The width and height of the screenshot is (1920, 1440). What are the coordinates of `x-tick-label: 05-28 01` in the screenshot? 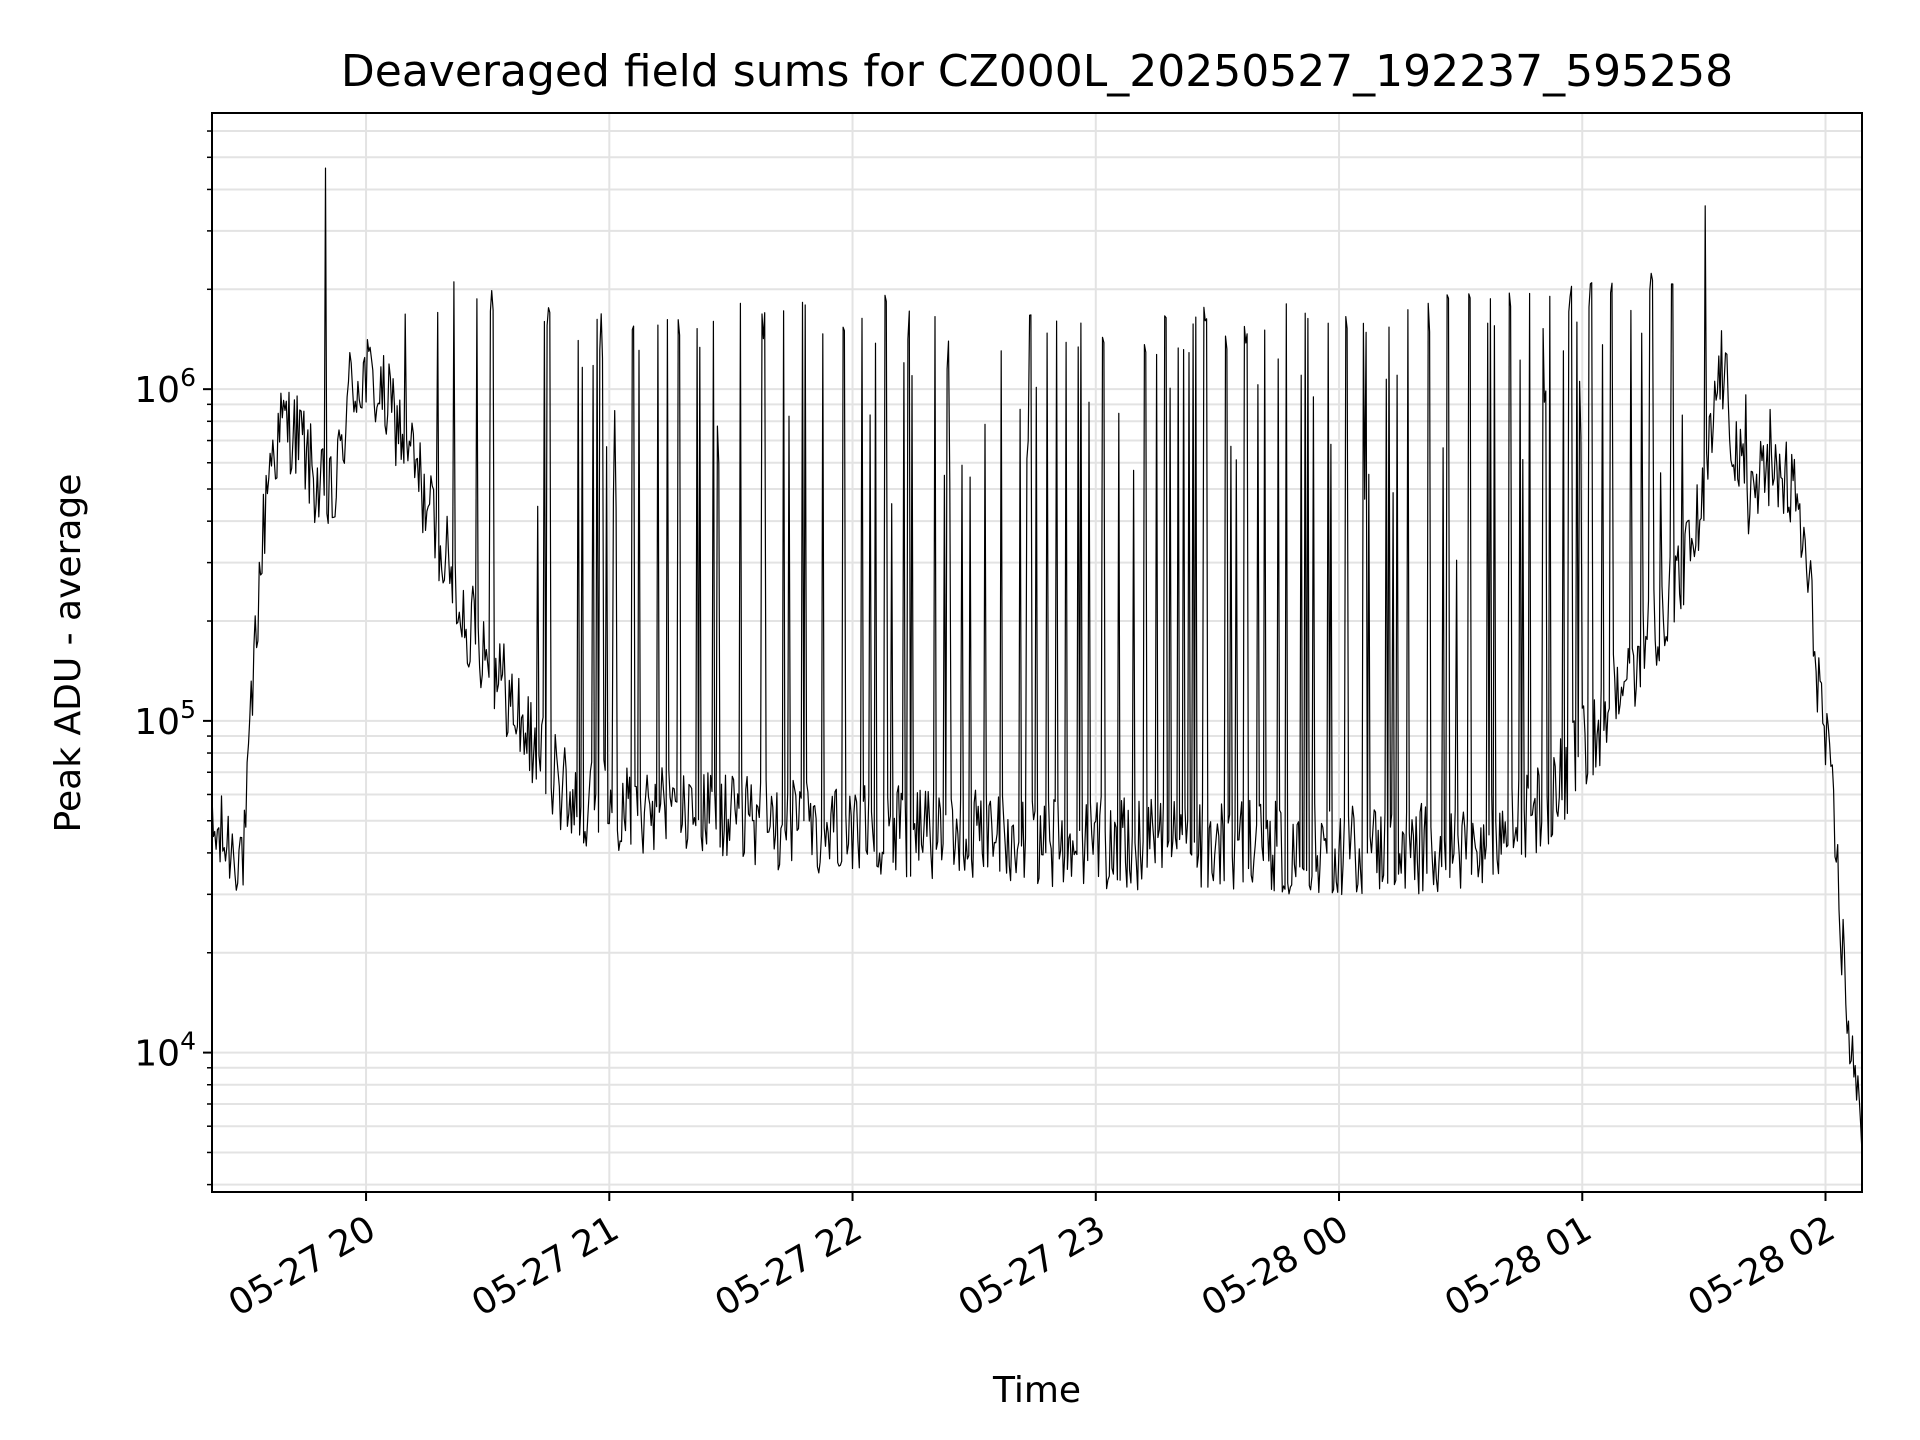 It's located at (1518, 1266).